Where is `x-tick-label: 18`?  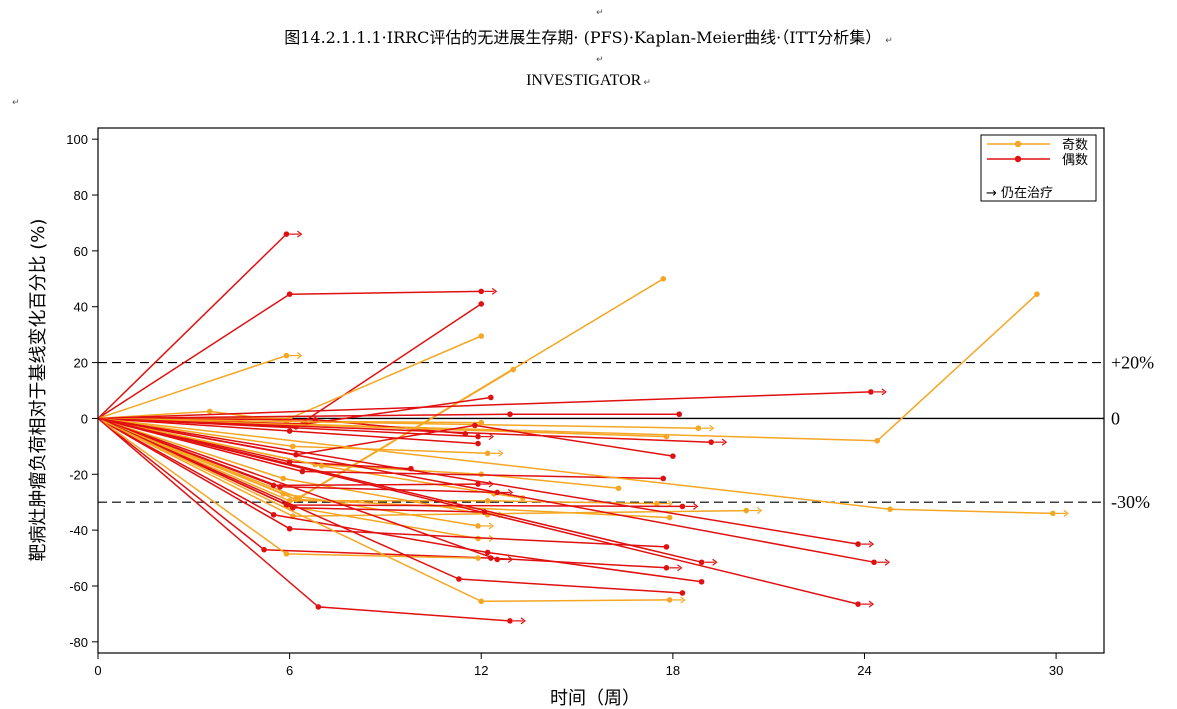
x-tick-label: 18 is located at coordinates (673, 670).